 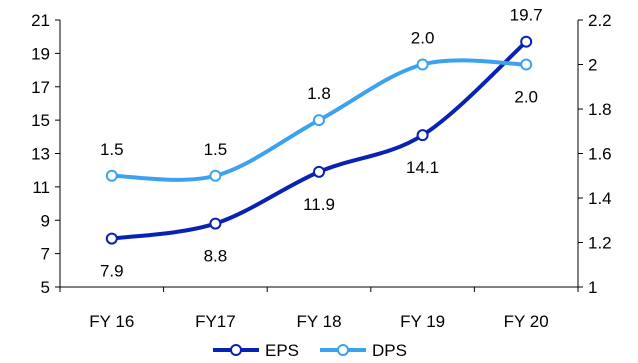 What do you see at coordinates (526, 321) in the screenshot?
I see `x-tick-label: FY 20` at bounding box center [526, 321].